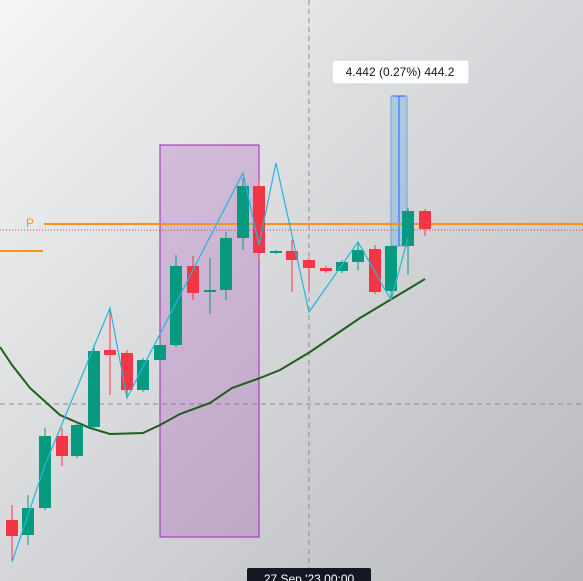  I want to click on measure-tooltip, so click(400, 72).